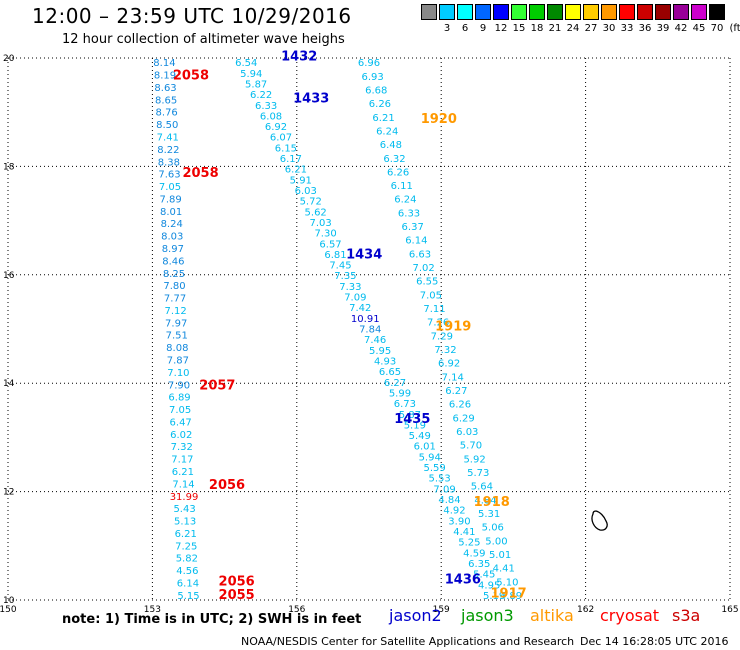 Image resolution: width=740 pixels, height=650 pixels. I want to click on swh-value: 5.64, so click(482, 487).